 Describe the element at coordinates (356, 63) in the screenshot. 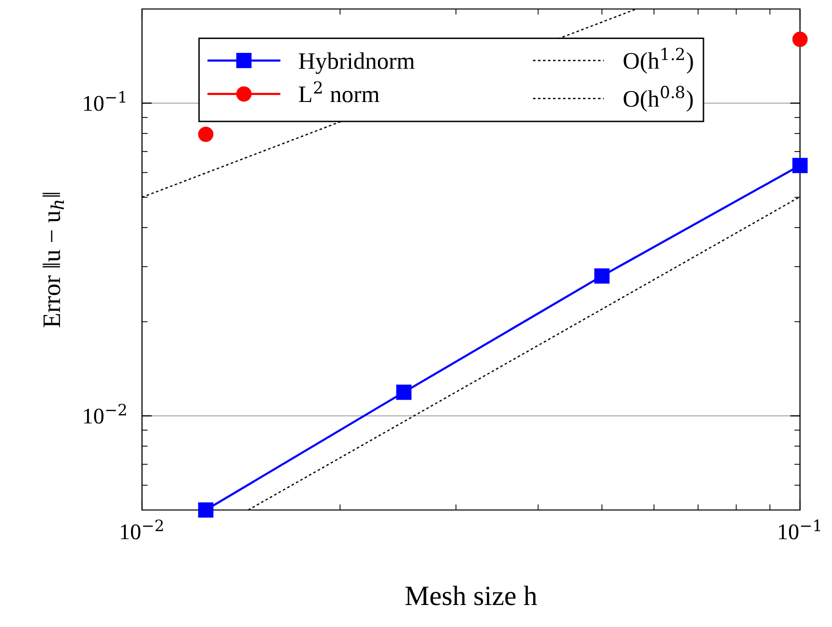

I see `legend-label: Hybridnorm` at that location.